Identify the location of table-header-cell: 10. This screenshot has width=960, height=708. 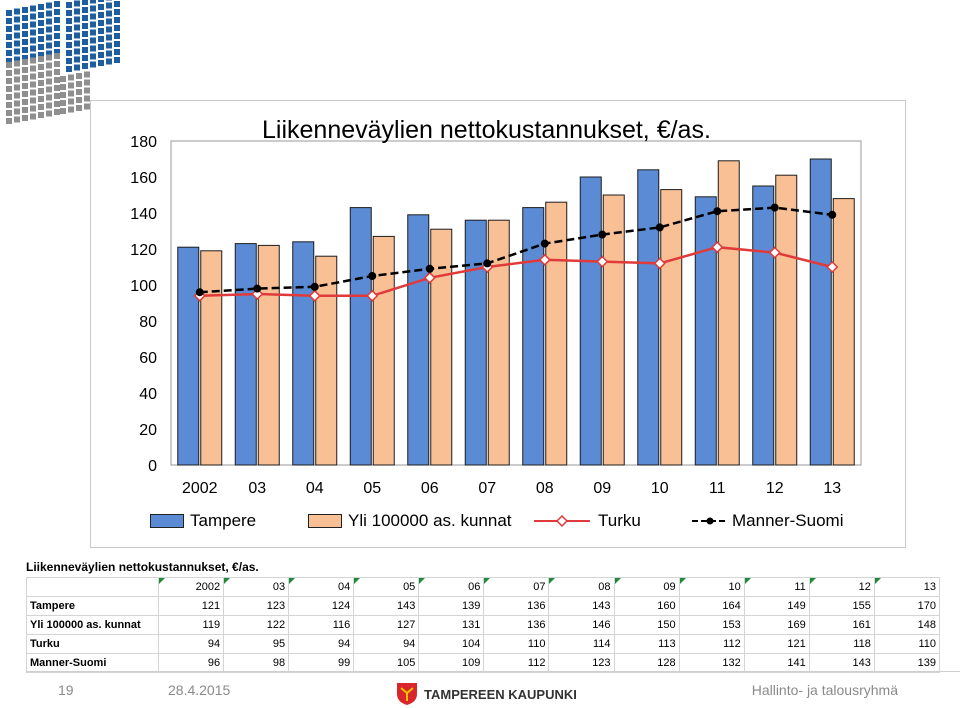
(711, 587).